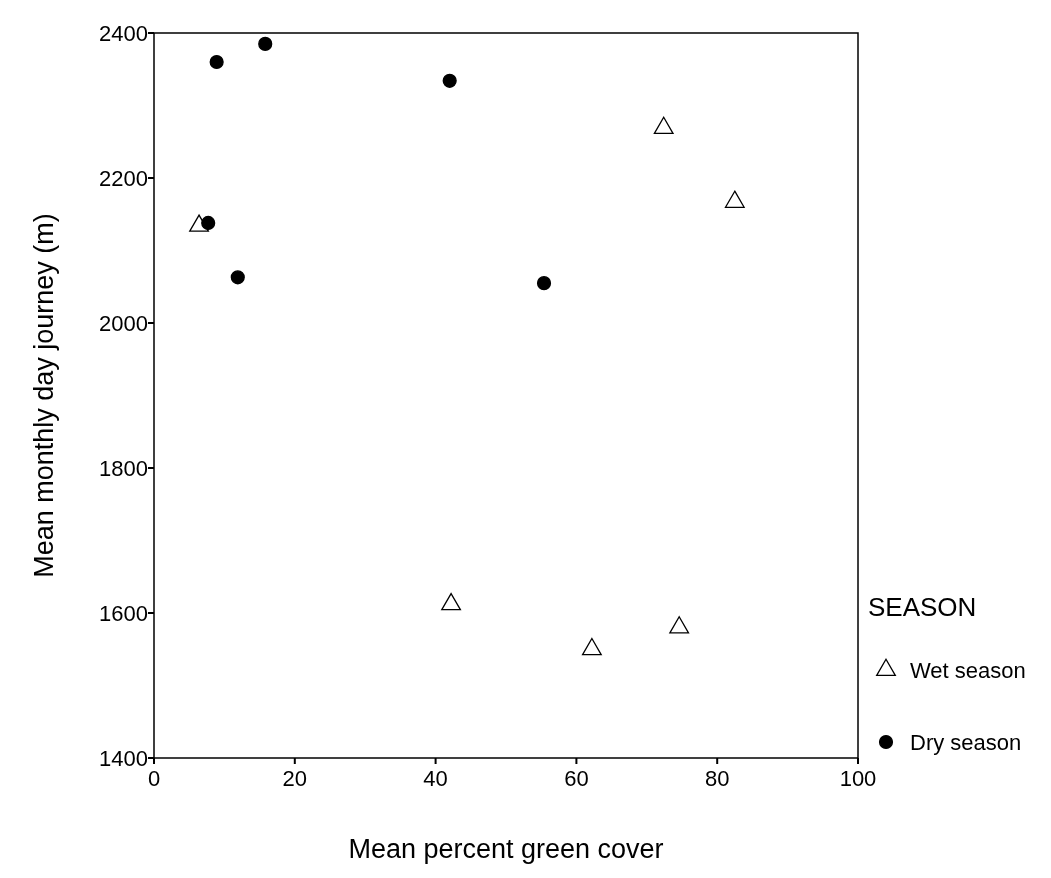  Describe the element at coordinates (123, 178) in the screenshot. I see `y-tick-label: 2200` at that location.